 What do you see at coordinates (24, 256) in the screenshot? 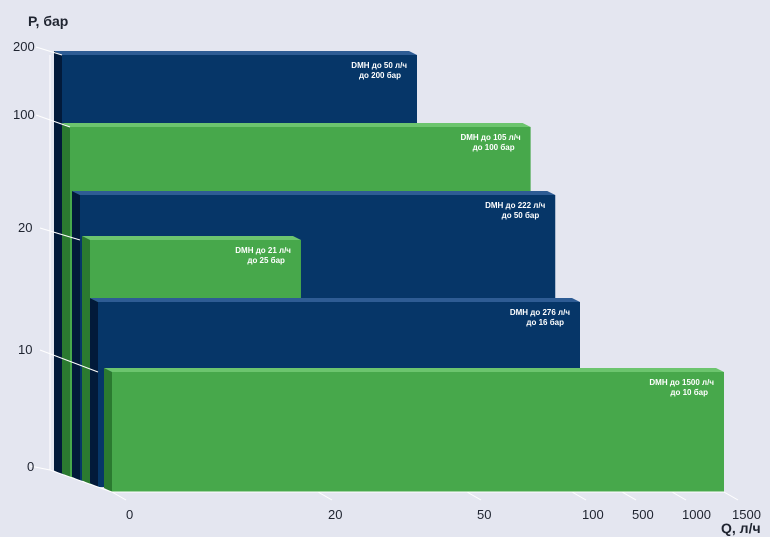
I see `y-tick-labels: 200 100 20 10 0` at bounding box center [24, 256].